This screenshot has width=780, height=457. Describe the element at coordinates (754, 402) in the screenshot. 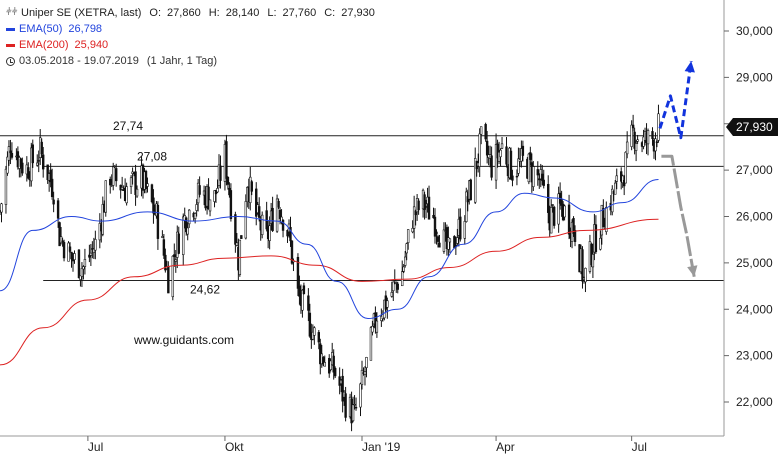

I see `y-tick-label: 22,000` at that location.